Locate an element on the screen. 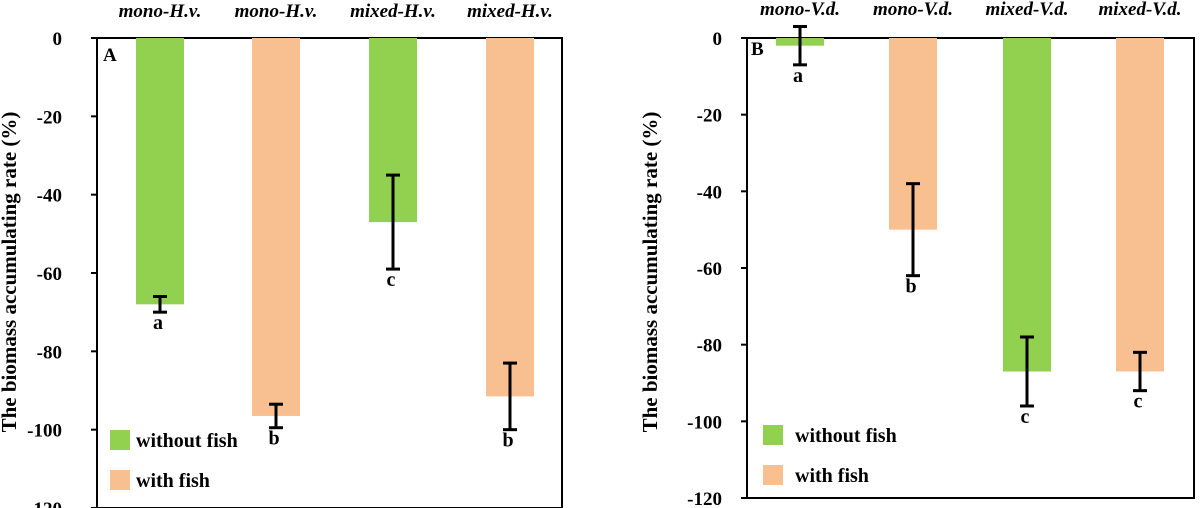  panel-label: B is located at coordinates (757, 49).